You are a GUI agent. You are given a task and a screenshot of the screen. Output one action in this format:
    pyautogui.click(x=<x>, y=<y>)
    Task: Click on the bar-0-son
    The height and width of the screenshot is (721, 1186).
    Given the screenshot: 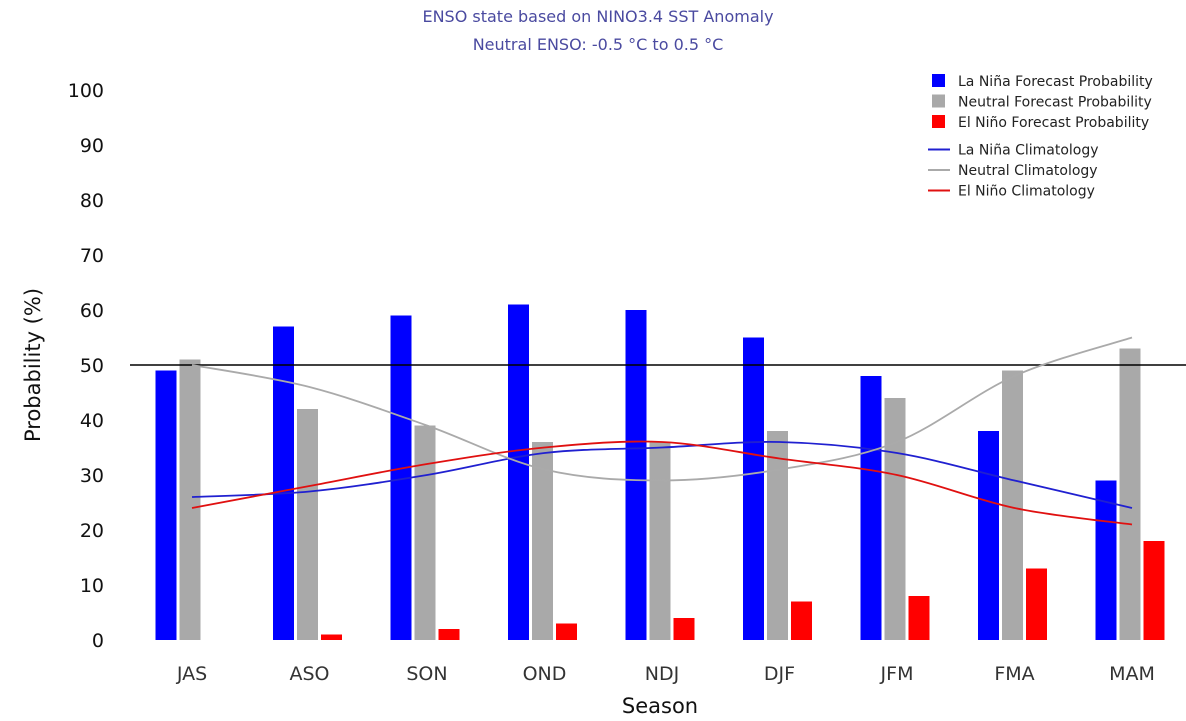 What is the action you would take?
    pyautogui.click(x=401, y=477)
    